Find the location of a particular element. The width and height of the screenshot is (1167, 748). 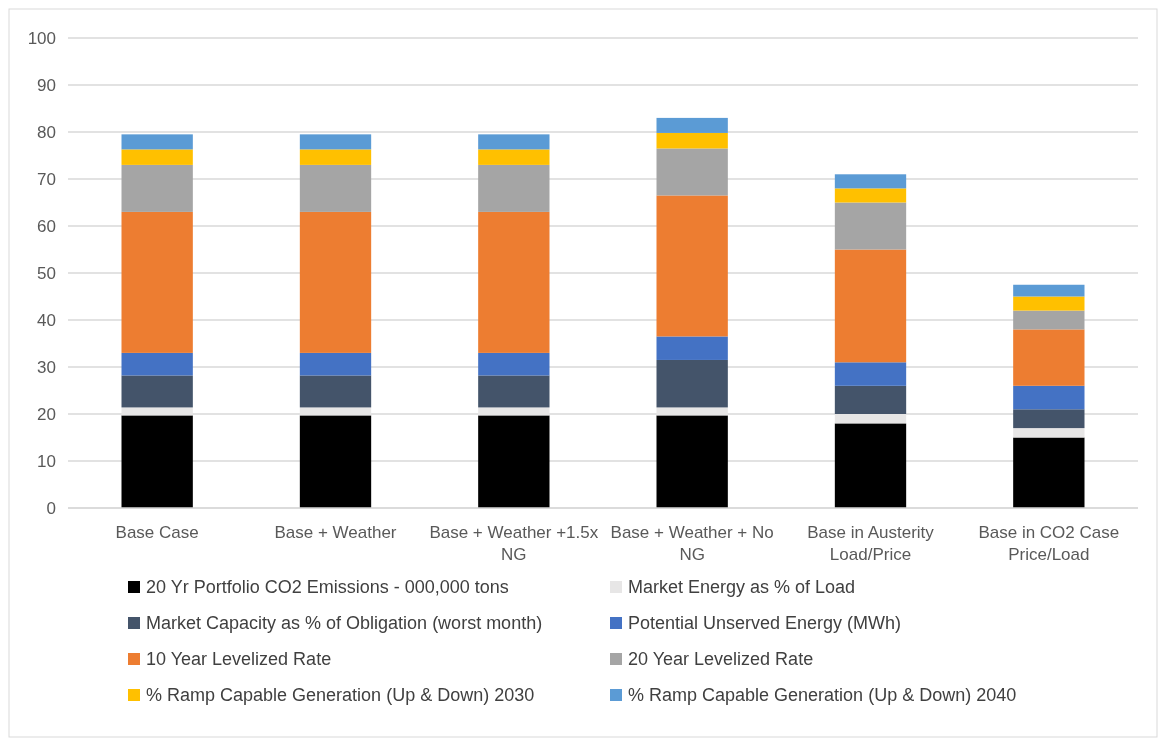

legend-label: 20 Year Levelized Rate is located at coordinates (721, 659).